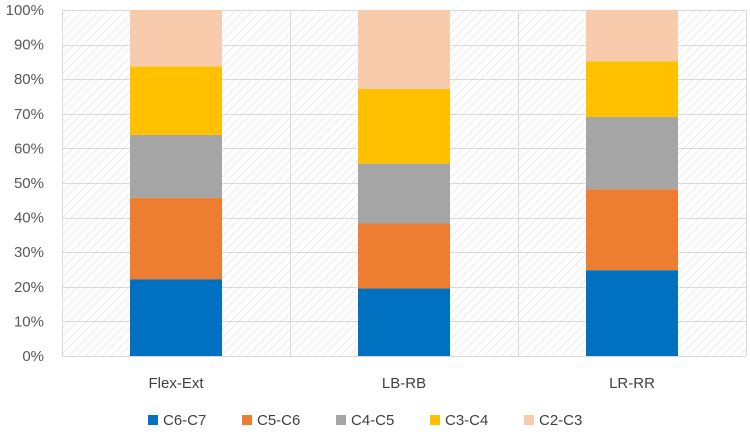 The width and height of the screenshot is (750, 434). Describe the element at coordinates (29, 321) in the screenshot. I see `y-tick-label: 10%` at that location.